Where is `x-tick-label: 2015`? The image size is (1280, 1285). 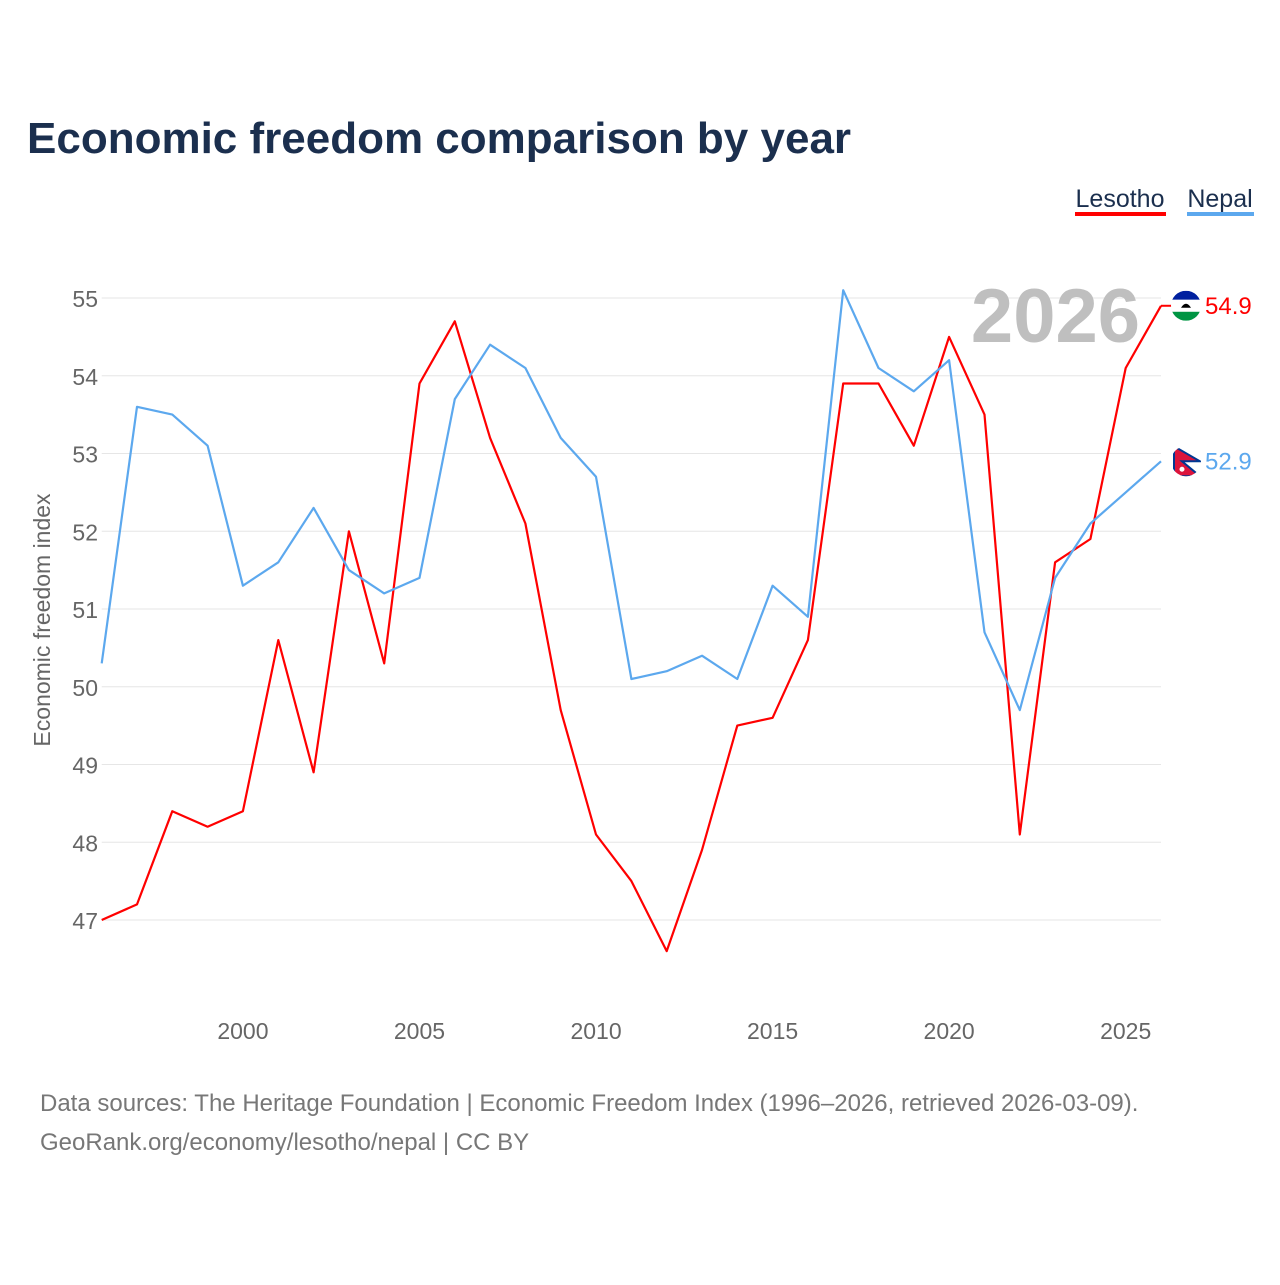 x-tick-label: 2015 is located at coordinates (772, 1031).